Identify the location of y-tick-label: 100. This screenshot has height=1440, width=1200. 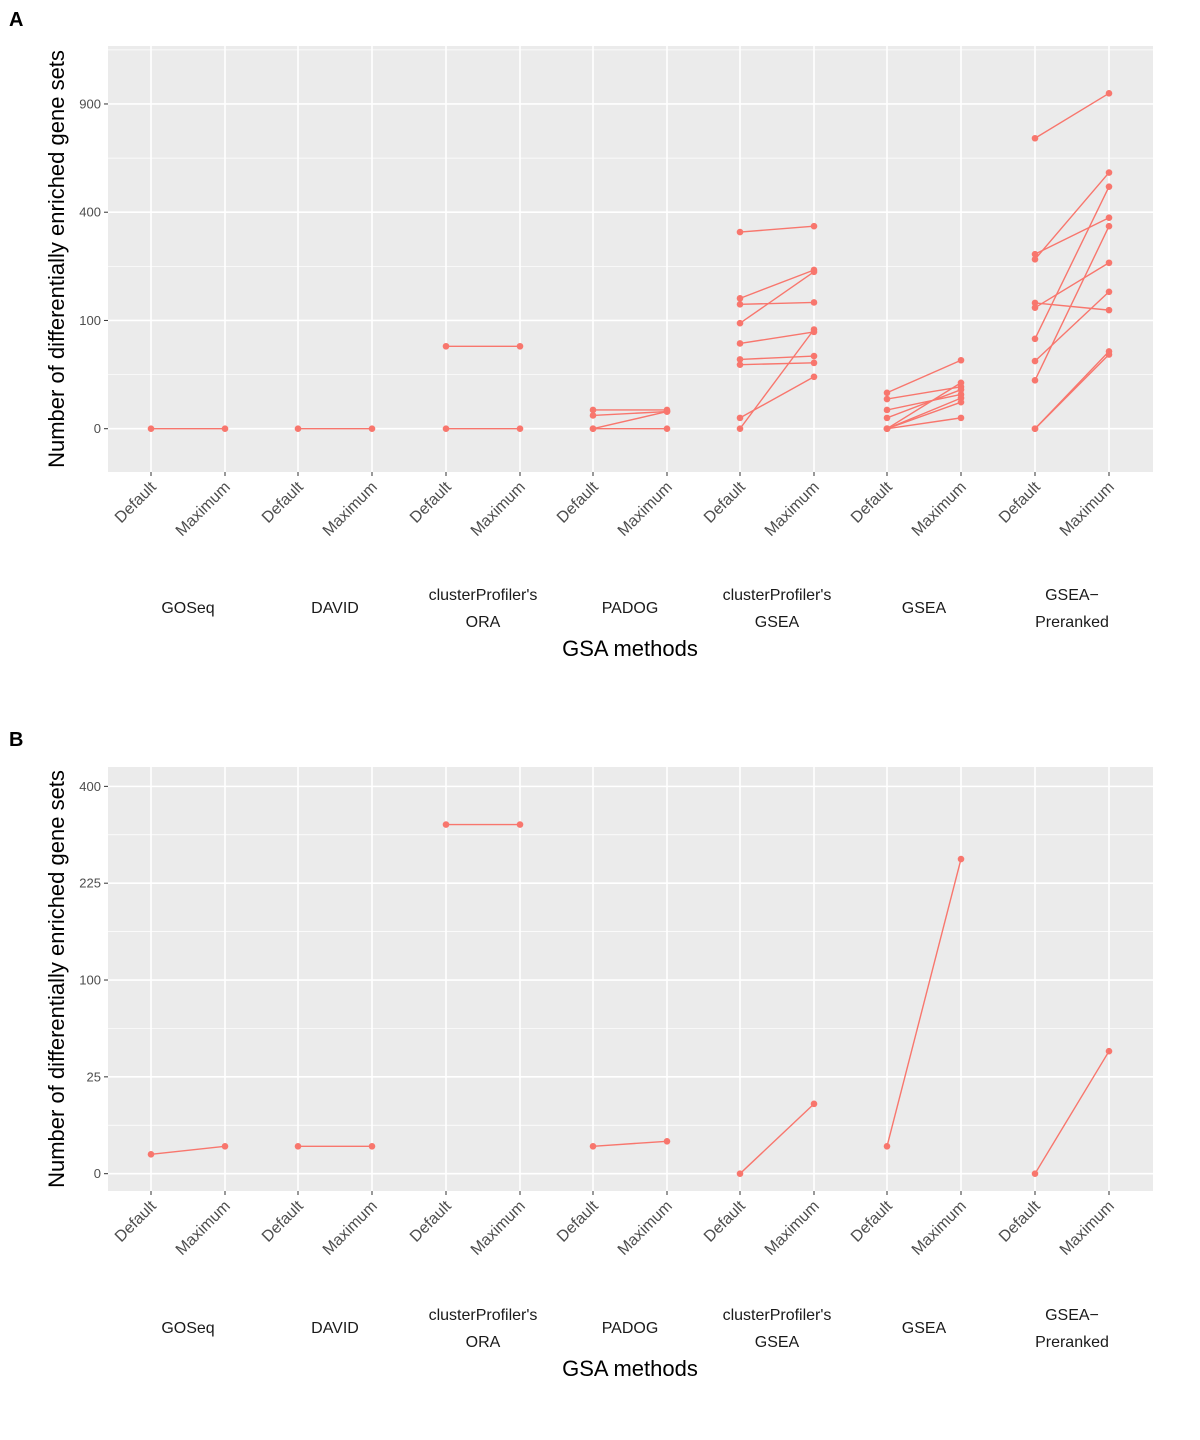
(90, 980).